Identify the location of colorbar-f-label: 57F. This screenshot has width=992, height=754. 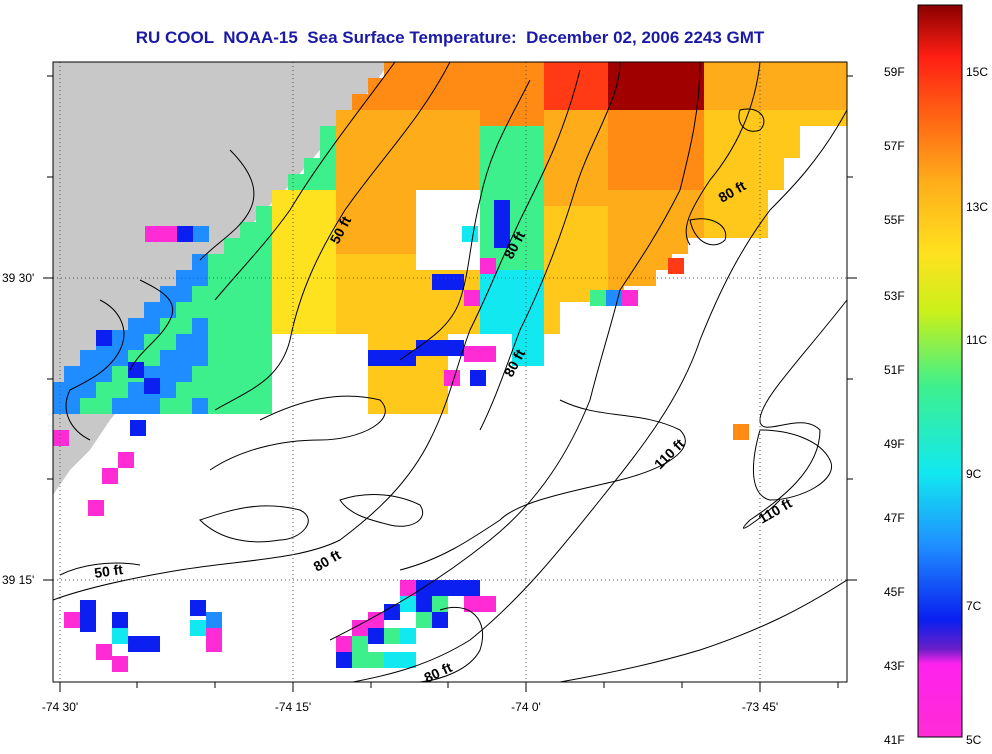
(894, 146).